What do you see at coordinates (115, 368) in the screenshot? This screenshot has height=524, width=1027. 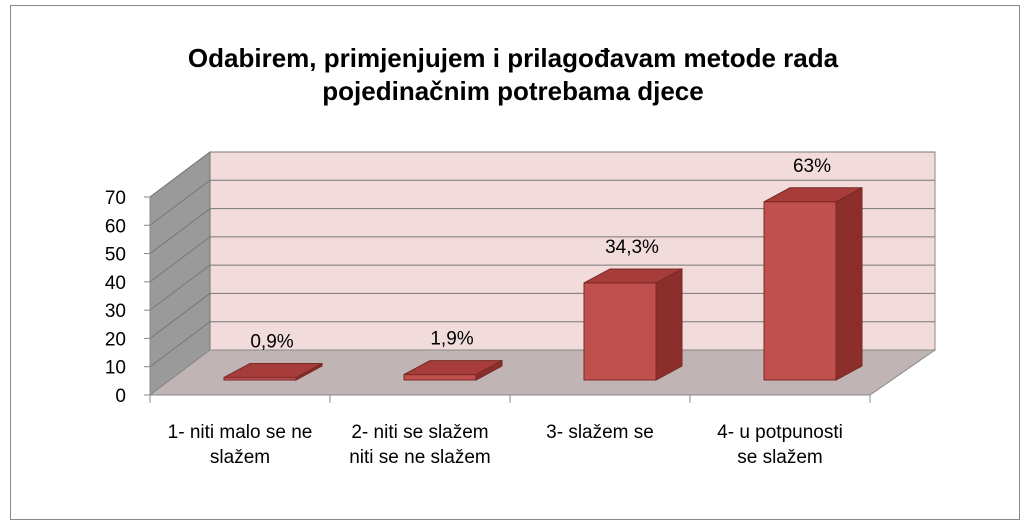 I see `y-tick-label: 10` at bounding box center [115, 368].